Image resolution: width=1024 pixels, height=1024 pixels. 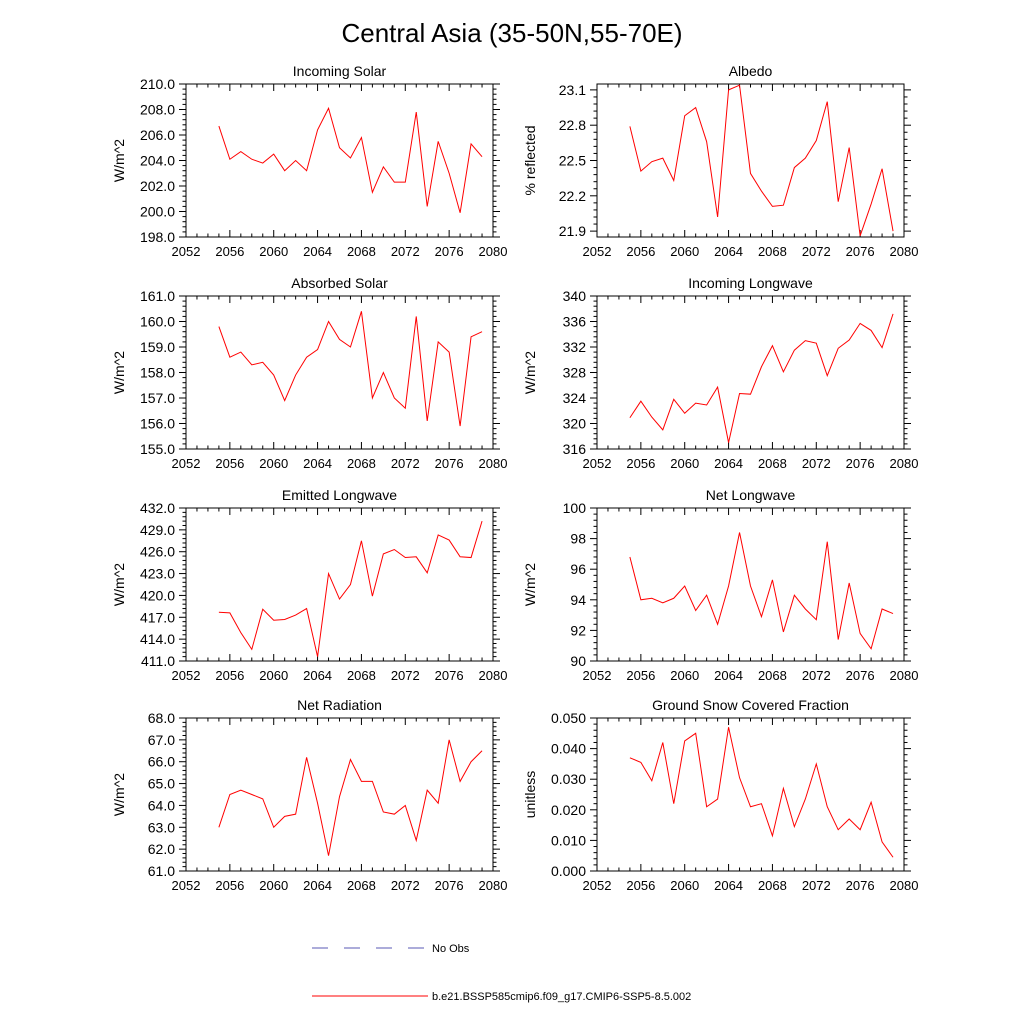 What do you see at coordinates (575, 449) in the screenshot?
I see `y-tick-label: 316` at bounding box center [575, 449].